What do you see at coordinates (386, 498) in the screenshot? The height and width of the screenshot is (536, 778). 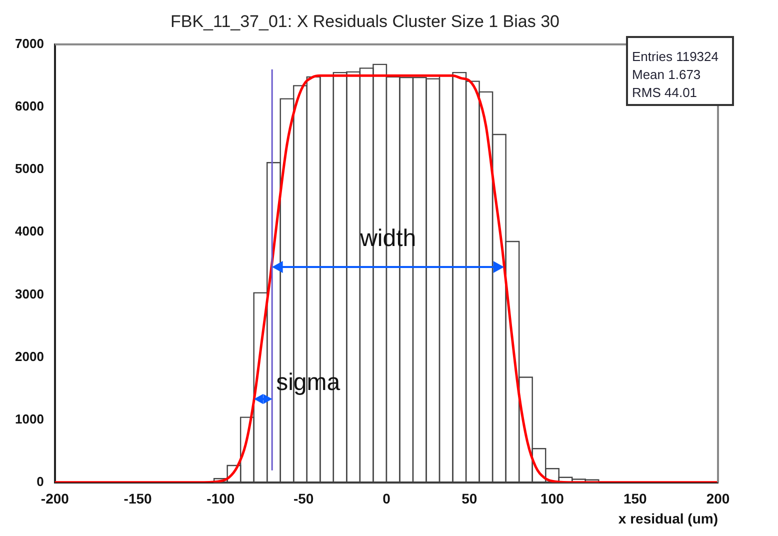 I see `x-tick-label: 0` at bounding box center [386, 498].